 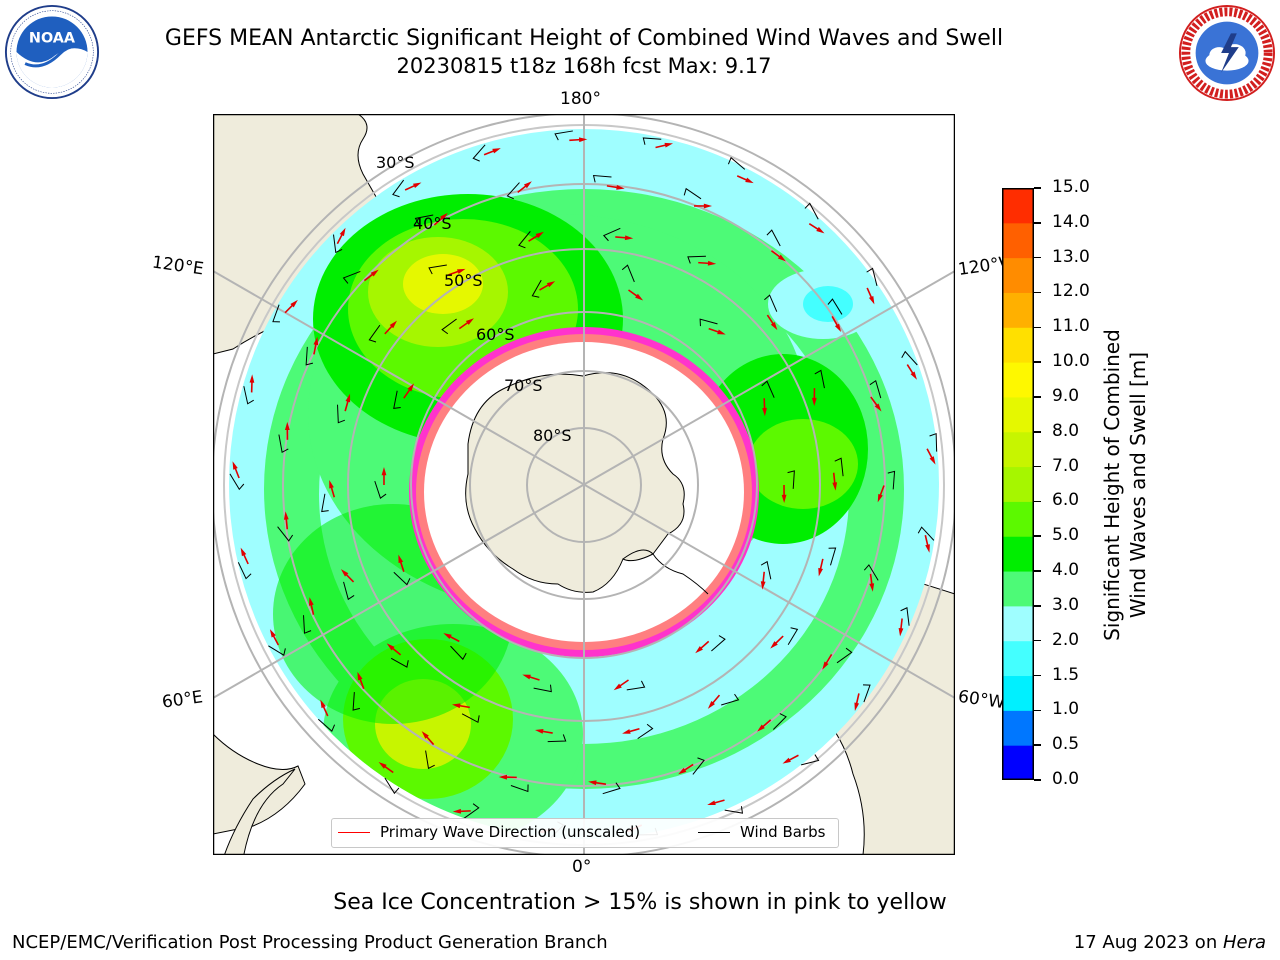 I want to click on colorbar, so click(x=1018, y=484).